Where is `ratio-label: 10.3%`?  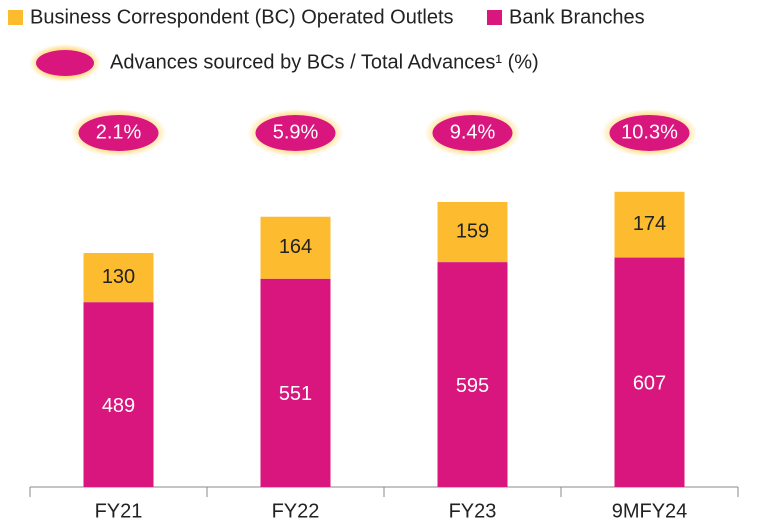
ratio-label: 10.3% is located at coordinates (649, 132).